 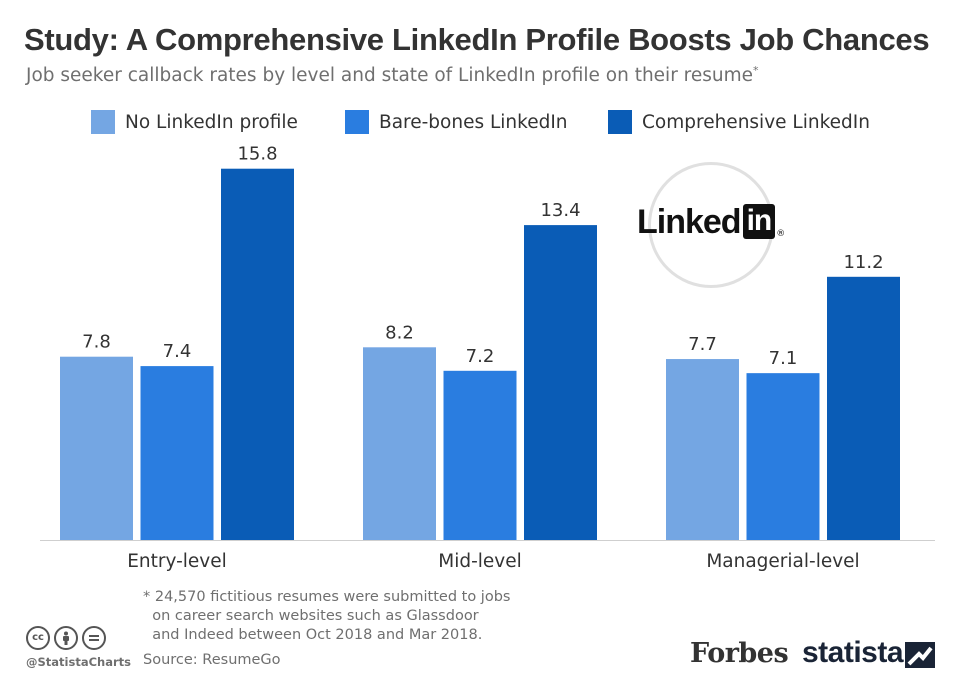 What do you see at coordinates (783, 358) in the screenshot?
I see `data-label: 7.1` at bounding box center [783, 358].